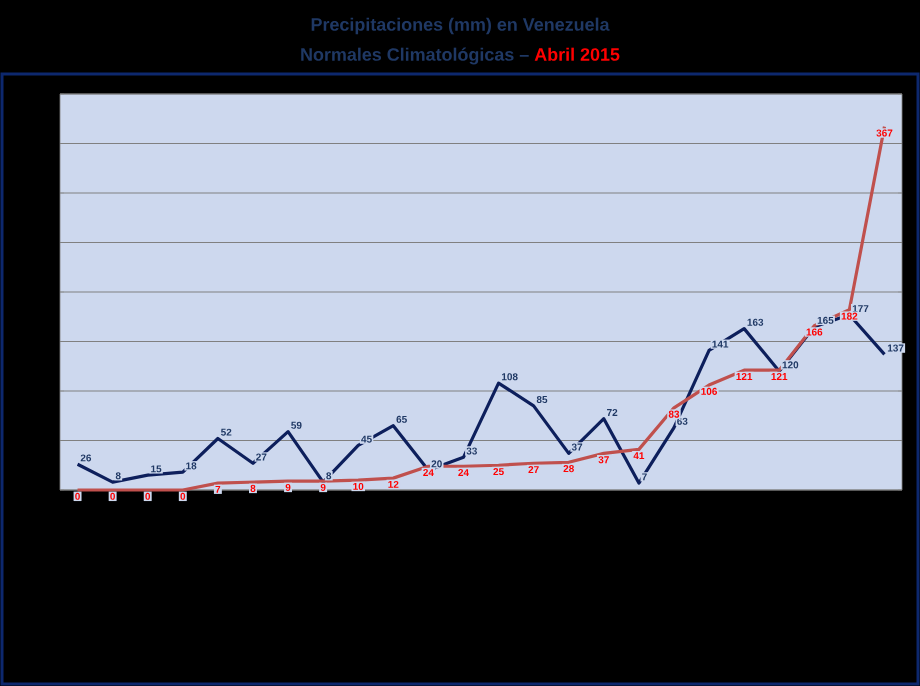  I want to click on chart-title: Precipitaciones (mm) en Venezuela, so click(460, 26).